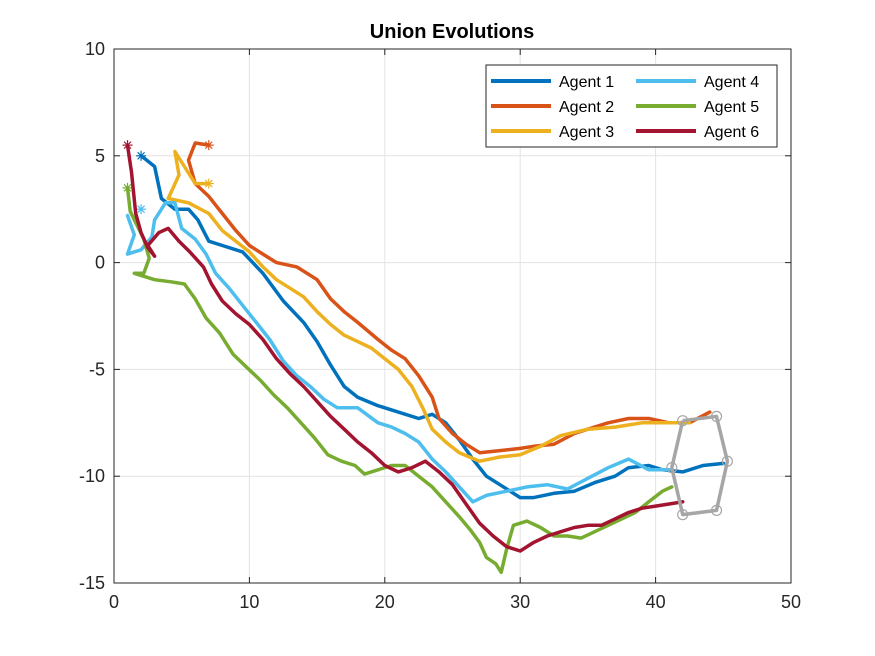 The image size is (875, 656). What do you see at coordinates (100, 156) in the screenshot?
I see `y-tick-label: 5` at bounding box center [100, 156].